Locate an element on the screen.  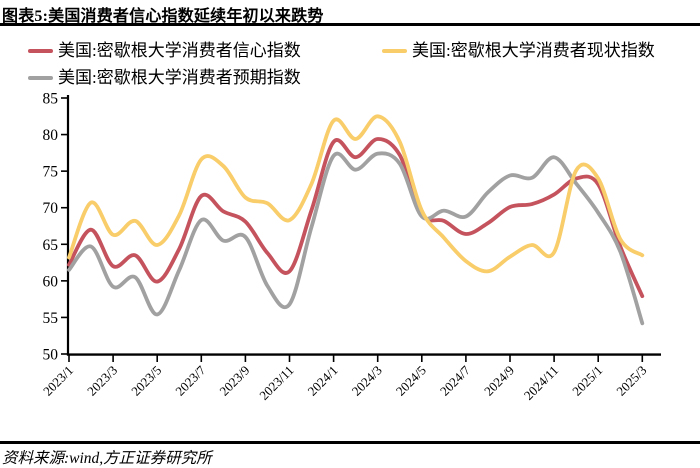
x-axis-tick-label: 2024/9 is located at coordinates (499, 381).